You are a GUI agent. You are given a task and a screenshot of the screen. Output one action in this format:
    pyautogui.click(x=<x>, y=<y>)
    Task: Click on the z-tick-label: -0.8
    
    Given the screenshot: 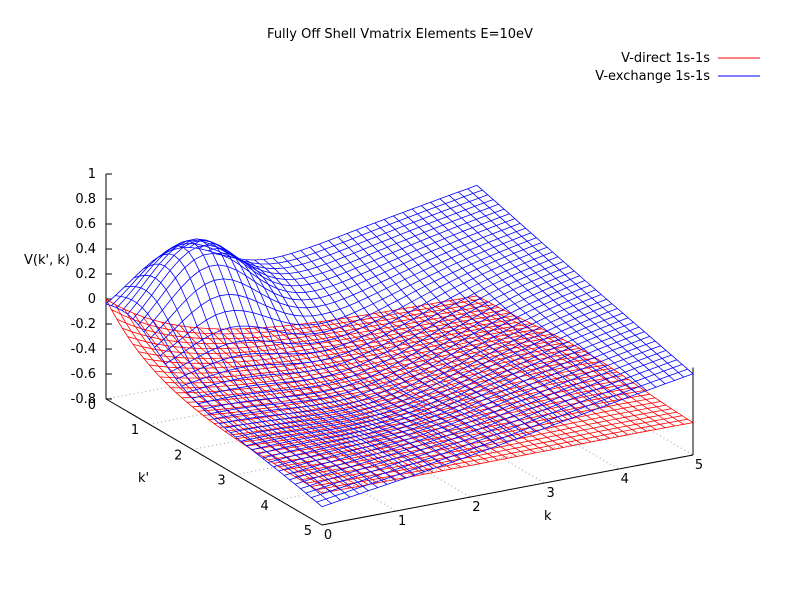 What is the action you would take?
    pyautogui.click(x=83, y=399)
    